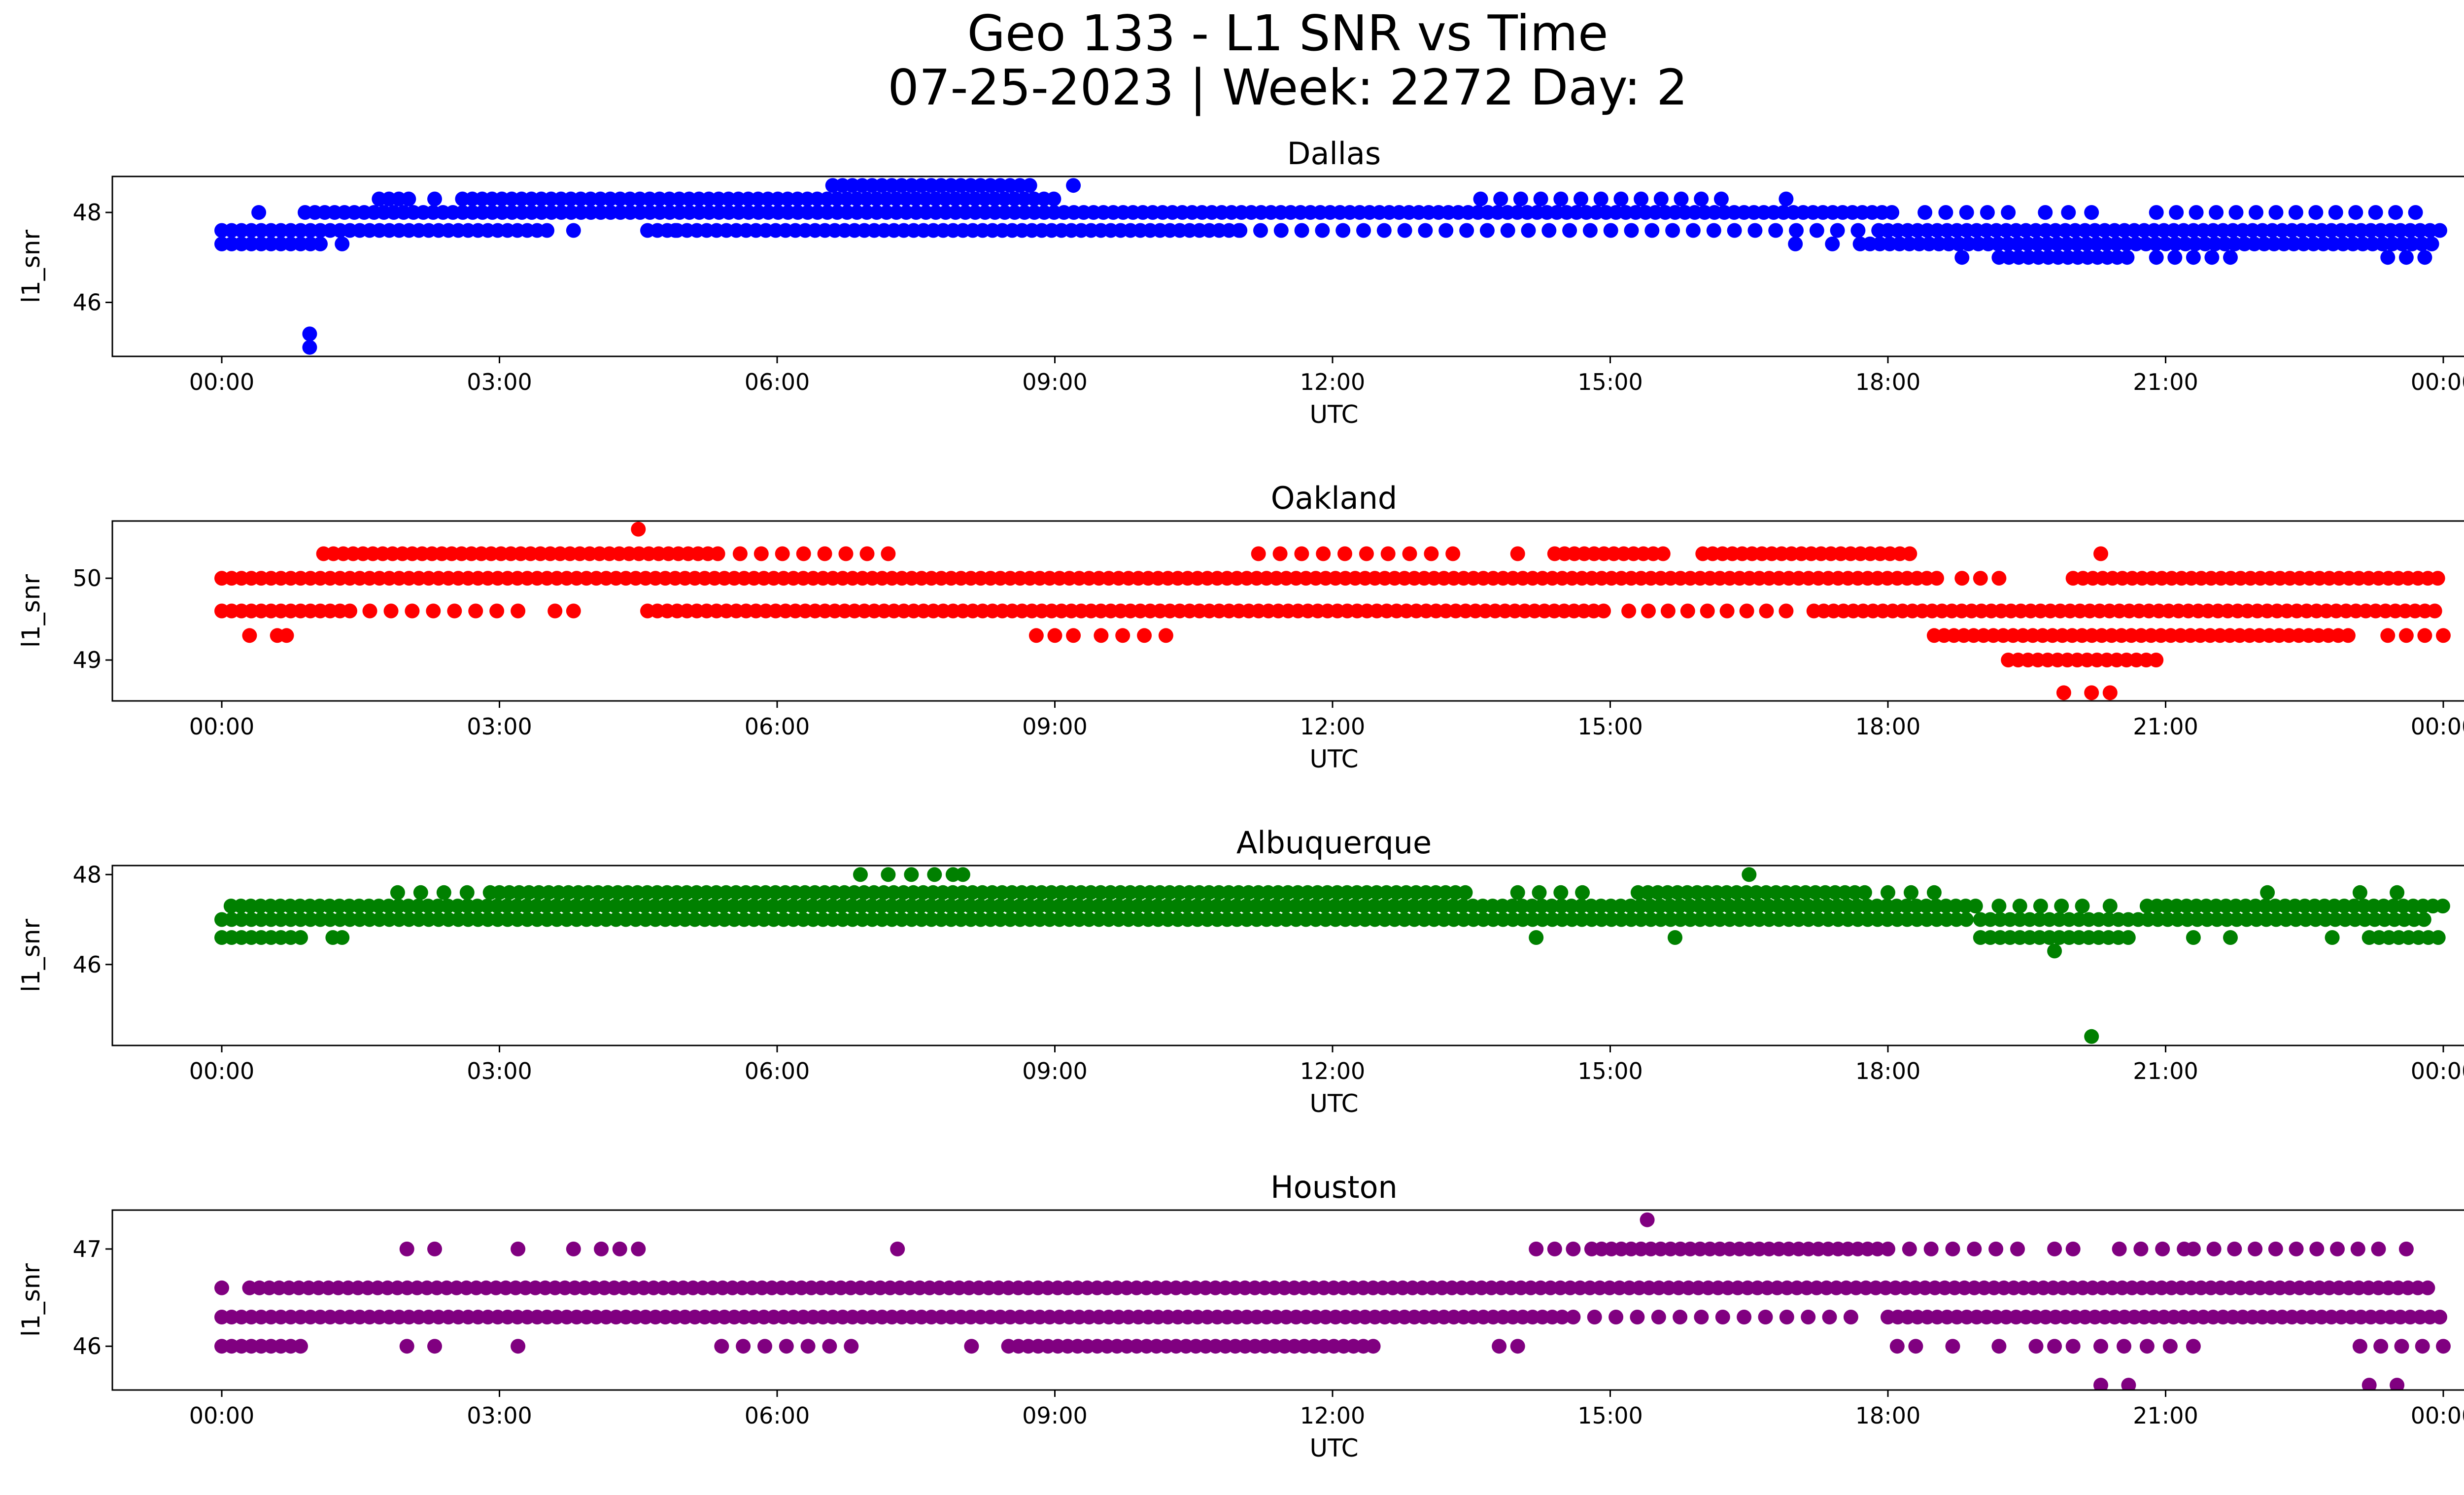  What do you see at coordinates (1332, 955) in the screenshot?
I see `series-albuquerque` at bounding box center [1332, 955].